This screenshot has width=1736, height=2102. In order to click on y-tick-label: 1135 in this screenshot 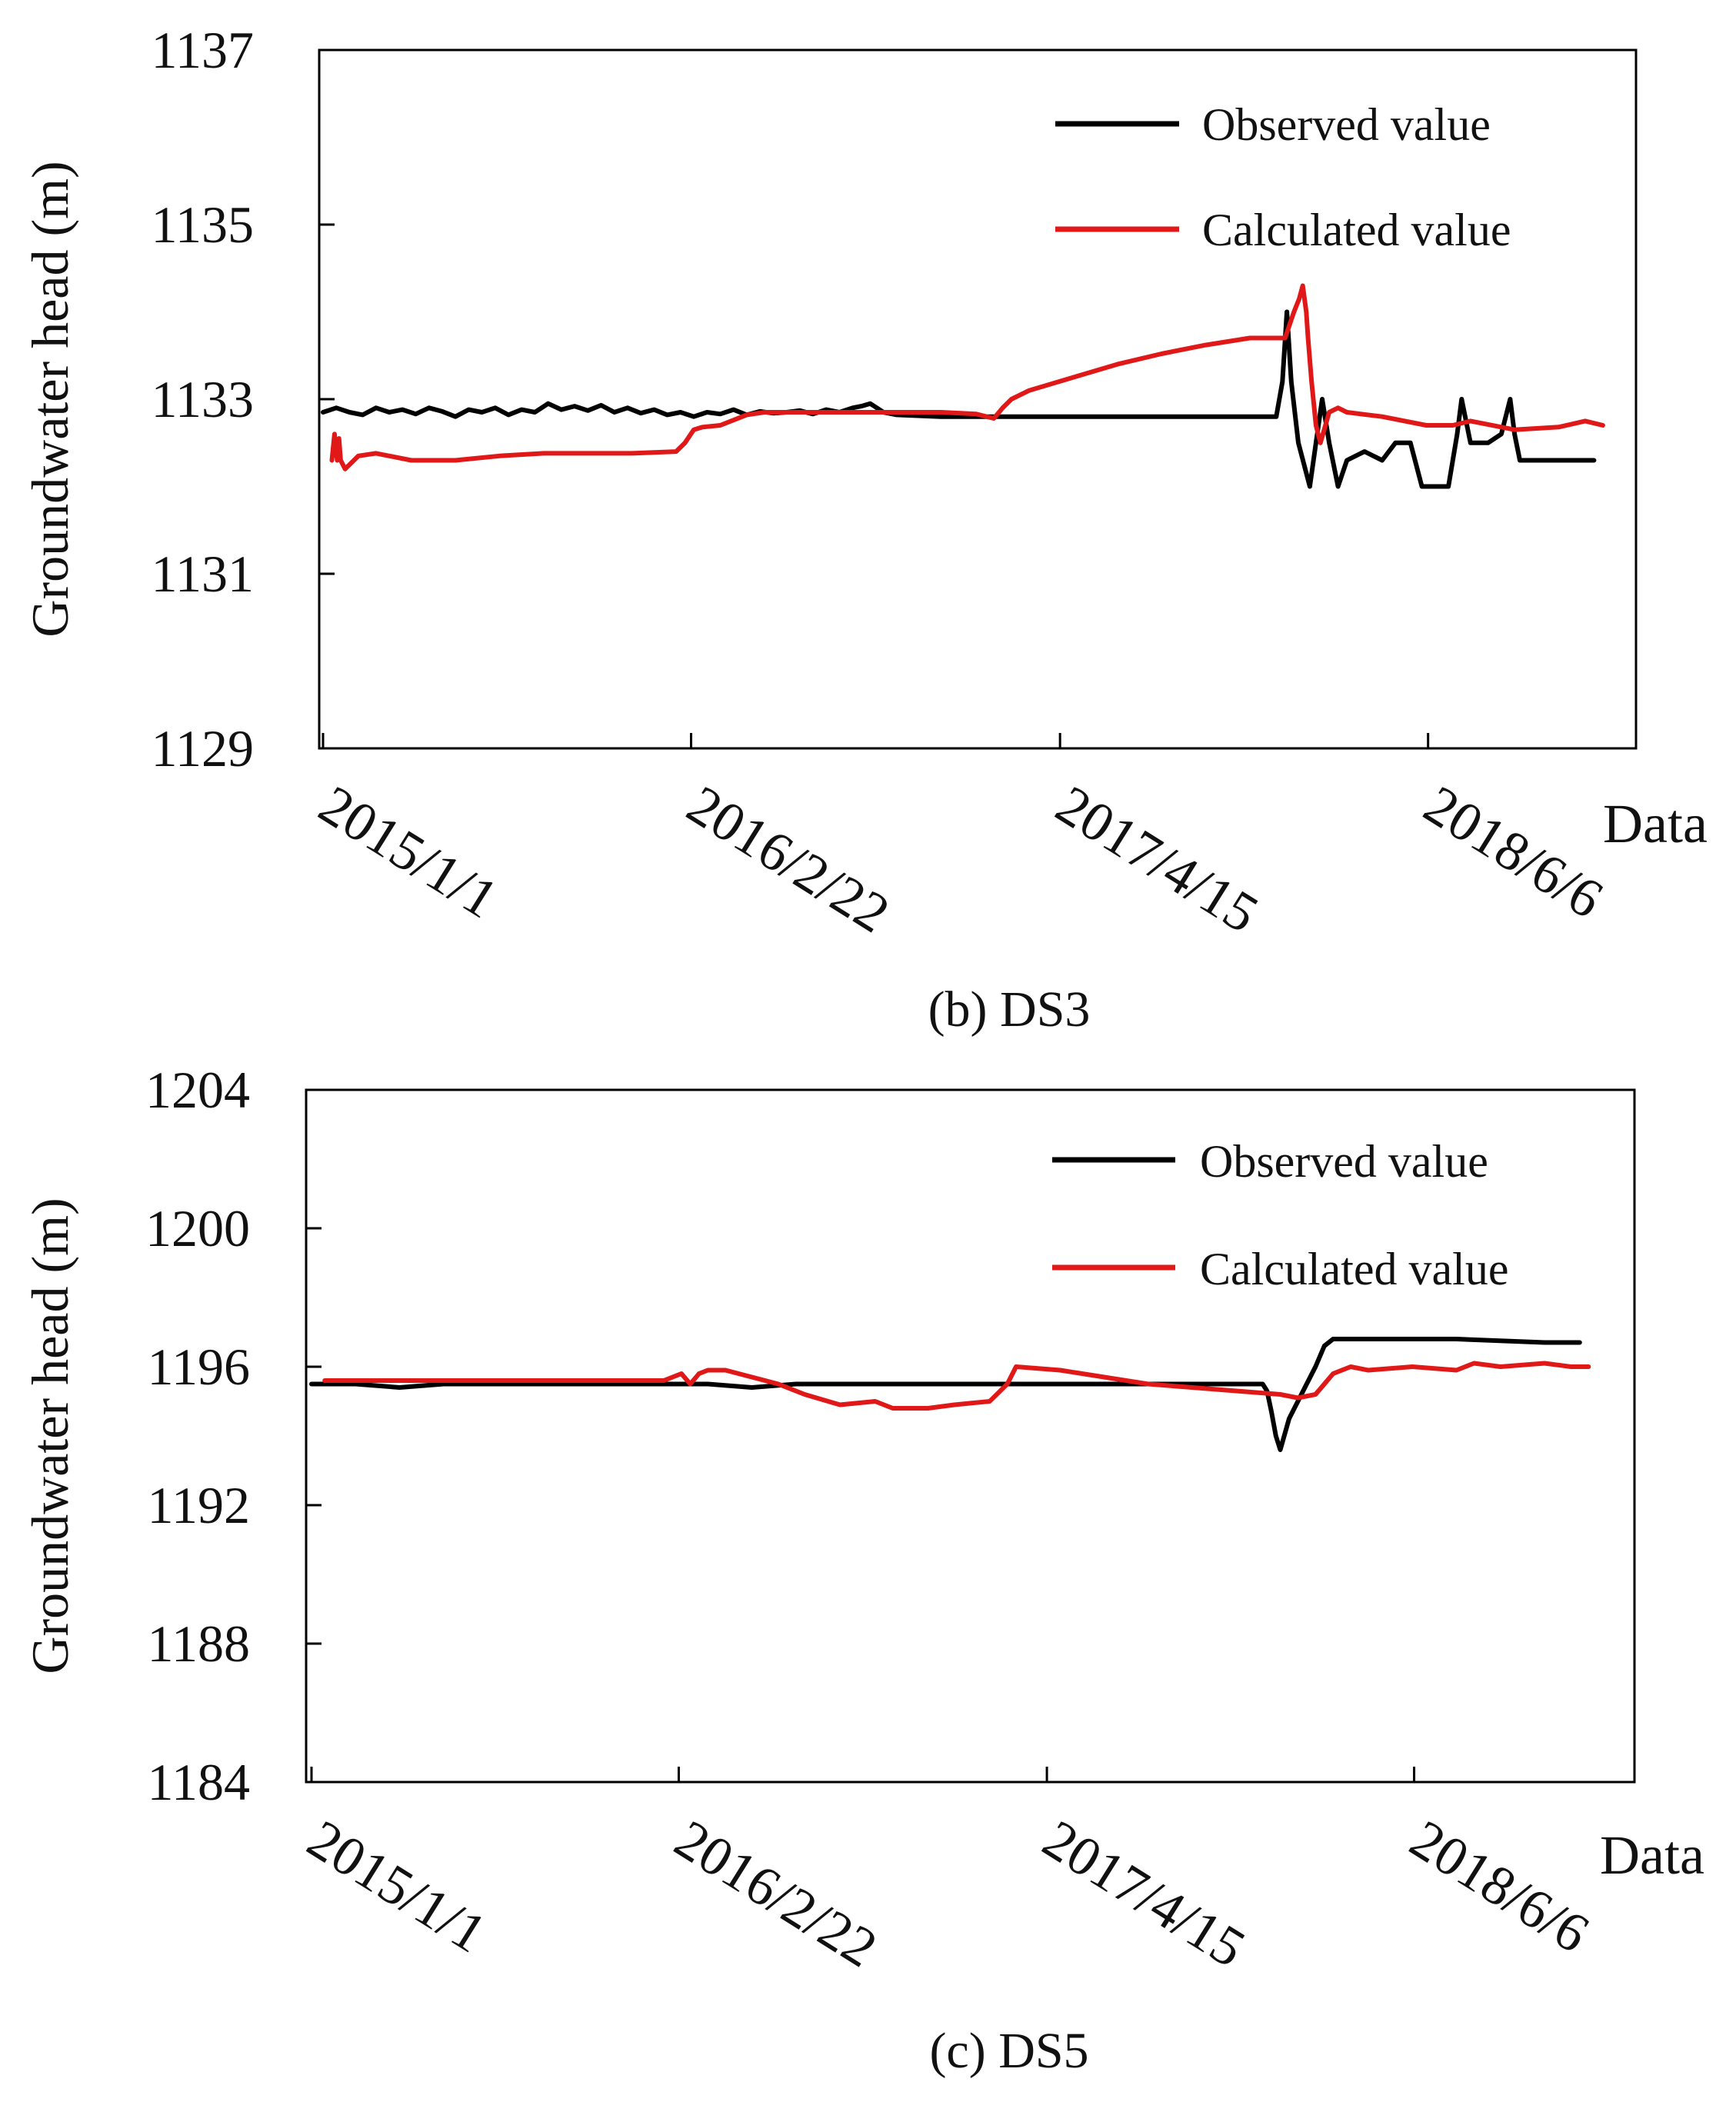, I will do `click(203, 224)`.